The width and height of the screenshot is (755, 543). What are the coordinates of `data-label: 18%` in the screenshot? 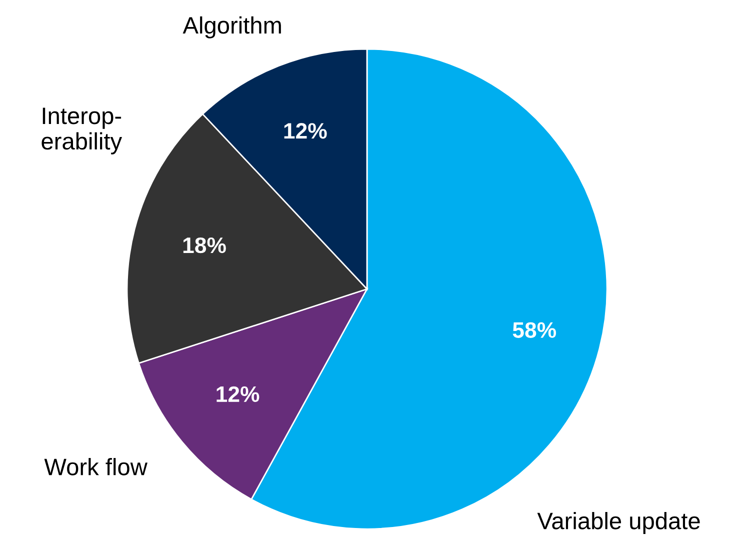 It's located at (204, 245).